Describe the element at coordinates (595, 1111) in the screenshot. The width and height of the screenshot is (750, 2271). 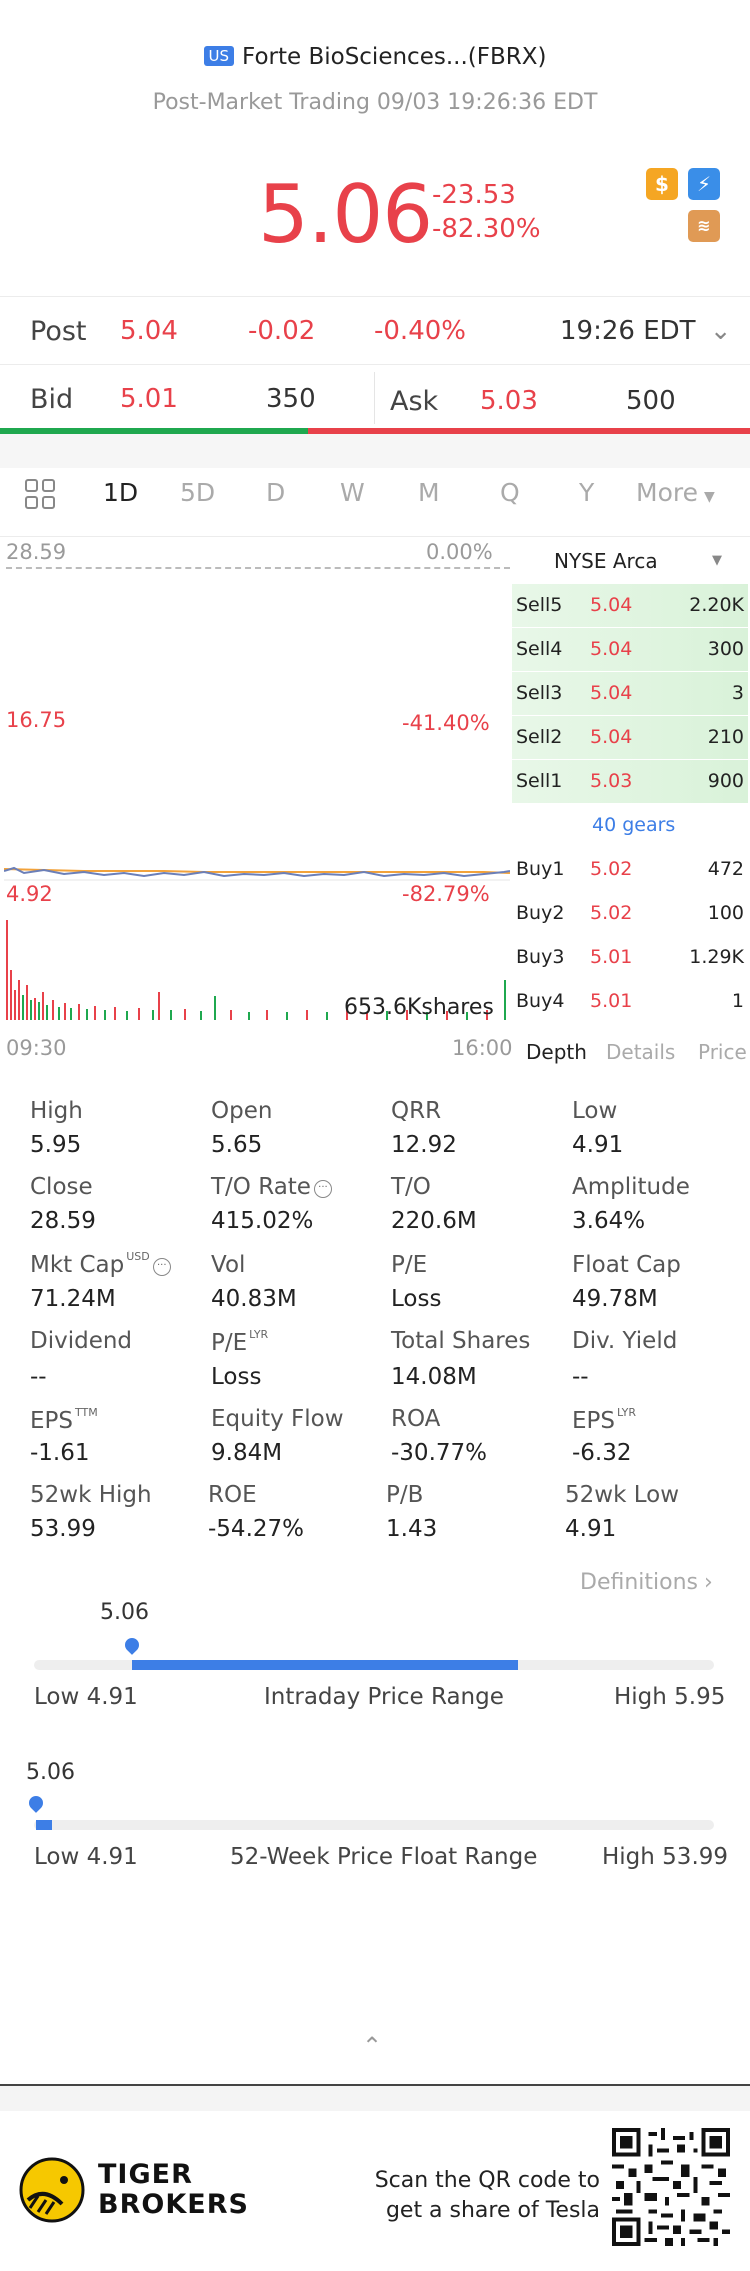
I see `stat-label-low: Low` at that location.